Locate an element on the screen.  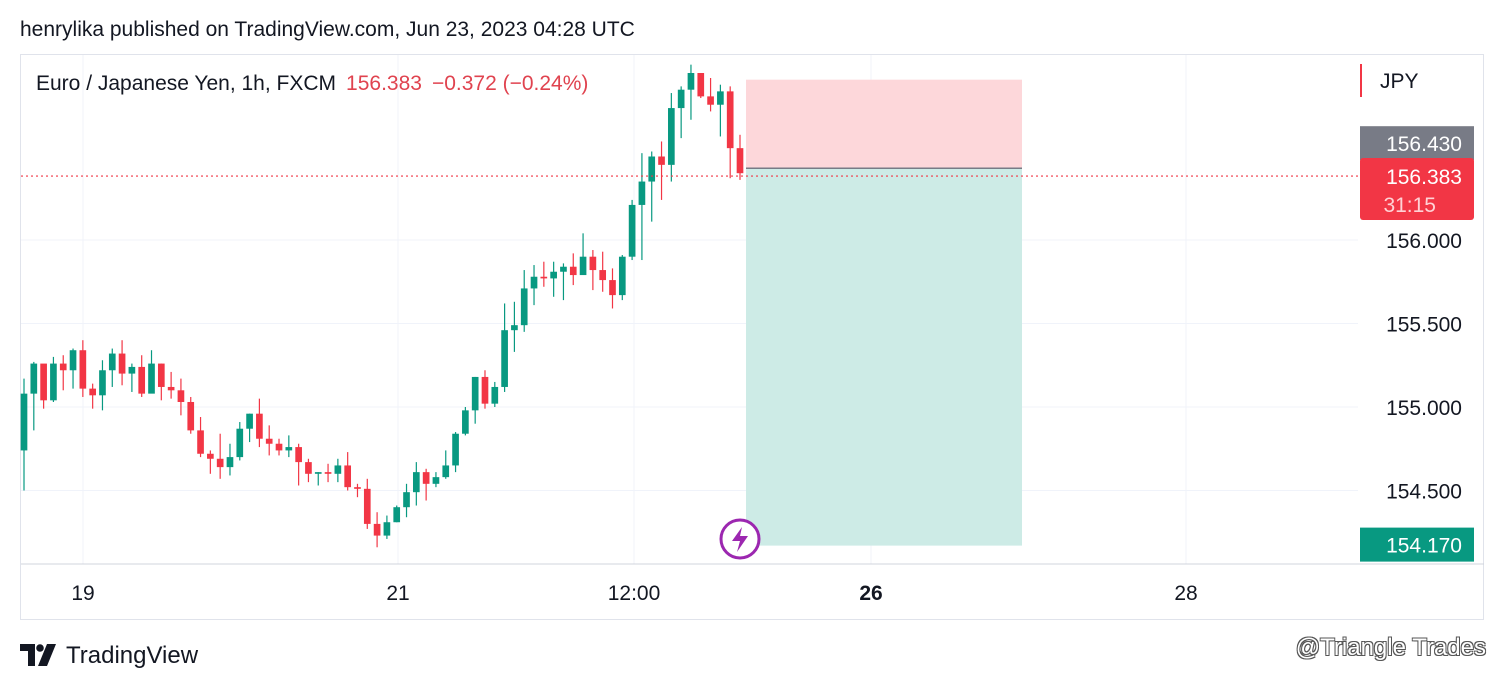
currency-label: JPY is located at coordinates (1399, 81).